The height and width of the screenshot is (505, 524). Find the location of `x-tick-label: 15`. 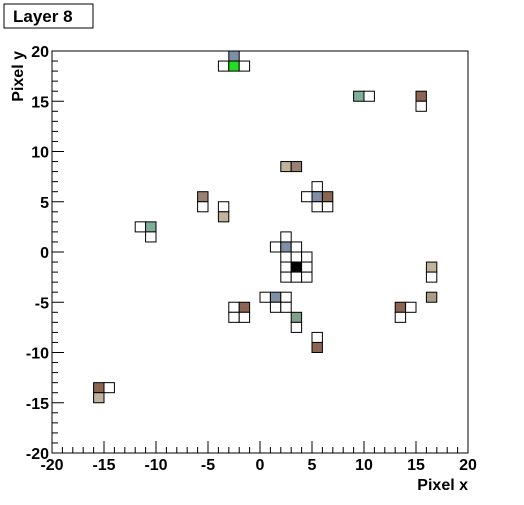

x-tick-label: 15 is located at coordinates (416, 465).